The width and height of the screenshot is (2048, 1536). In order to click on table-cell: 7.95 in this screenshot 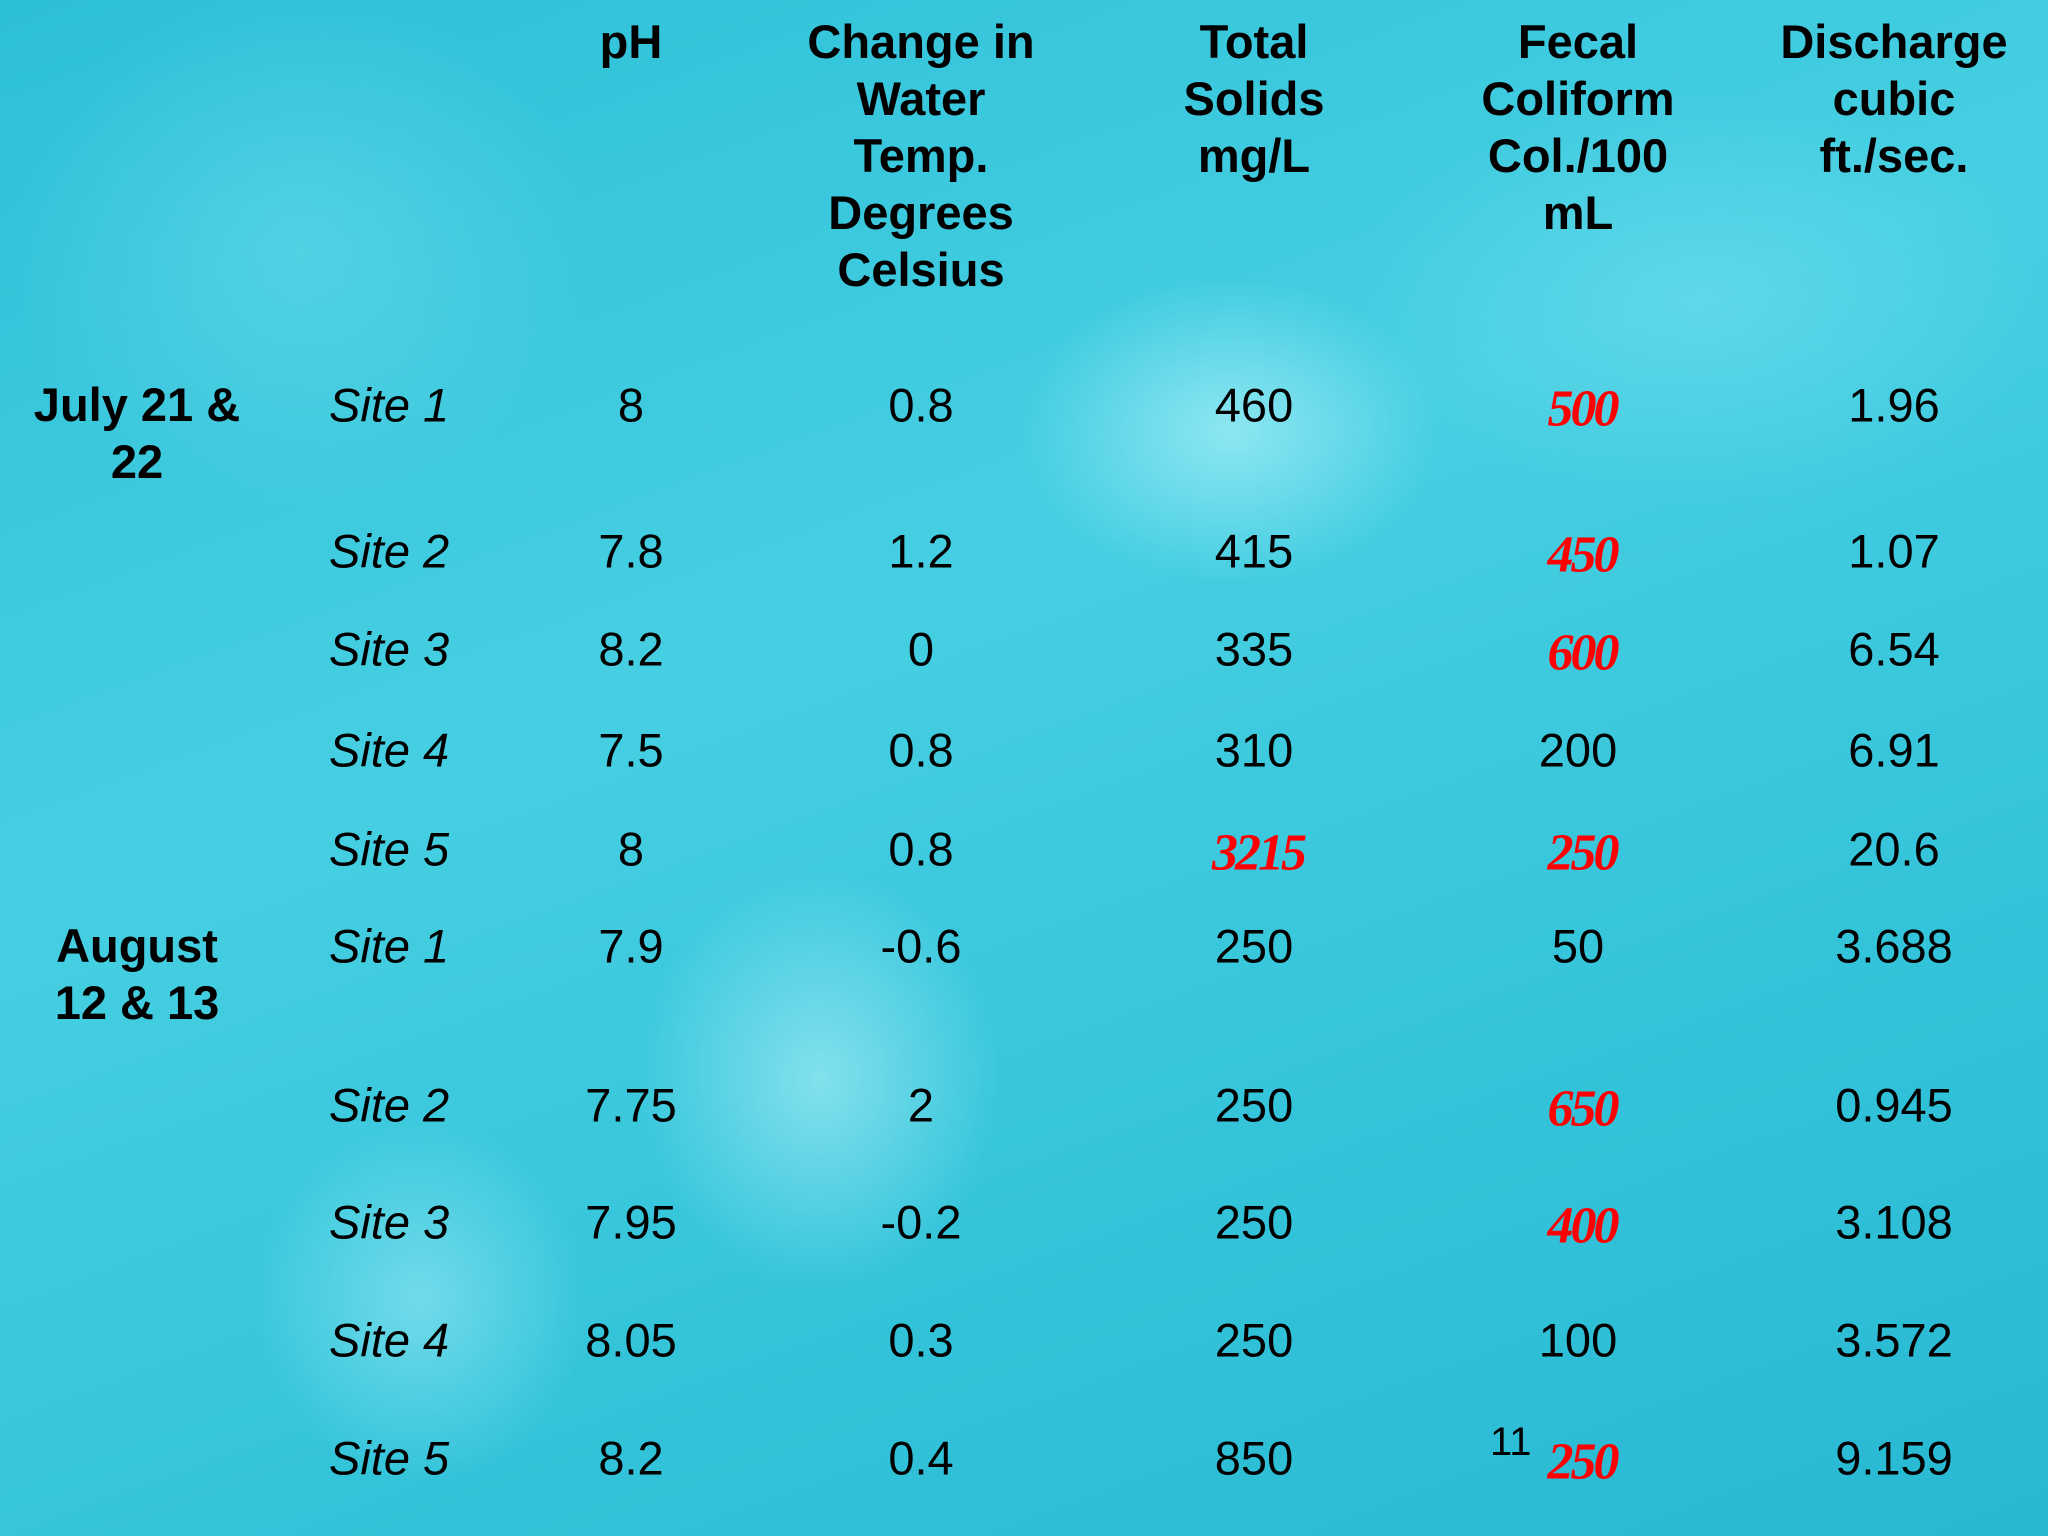, I will do `click(631, 1222)`.